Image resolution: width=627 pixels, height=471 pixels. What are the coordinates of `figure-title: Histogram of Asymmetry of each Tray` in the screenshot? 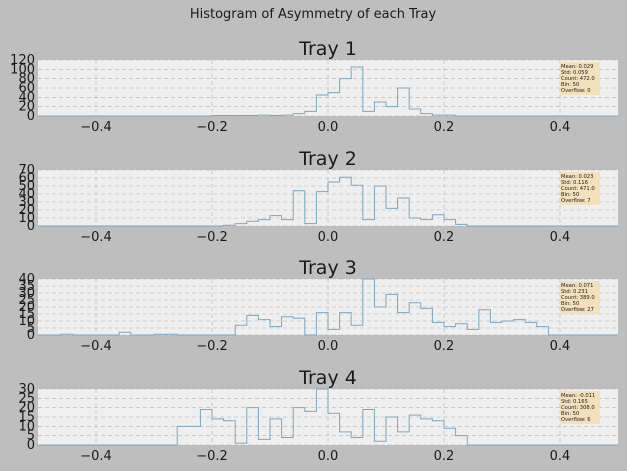 It's located at (313, 14).